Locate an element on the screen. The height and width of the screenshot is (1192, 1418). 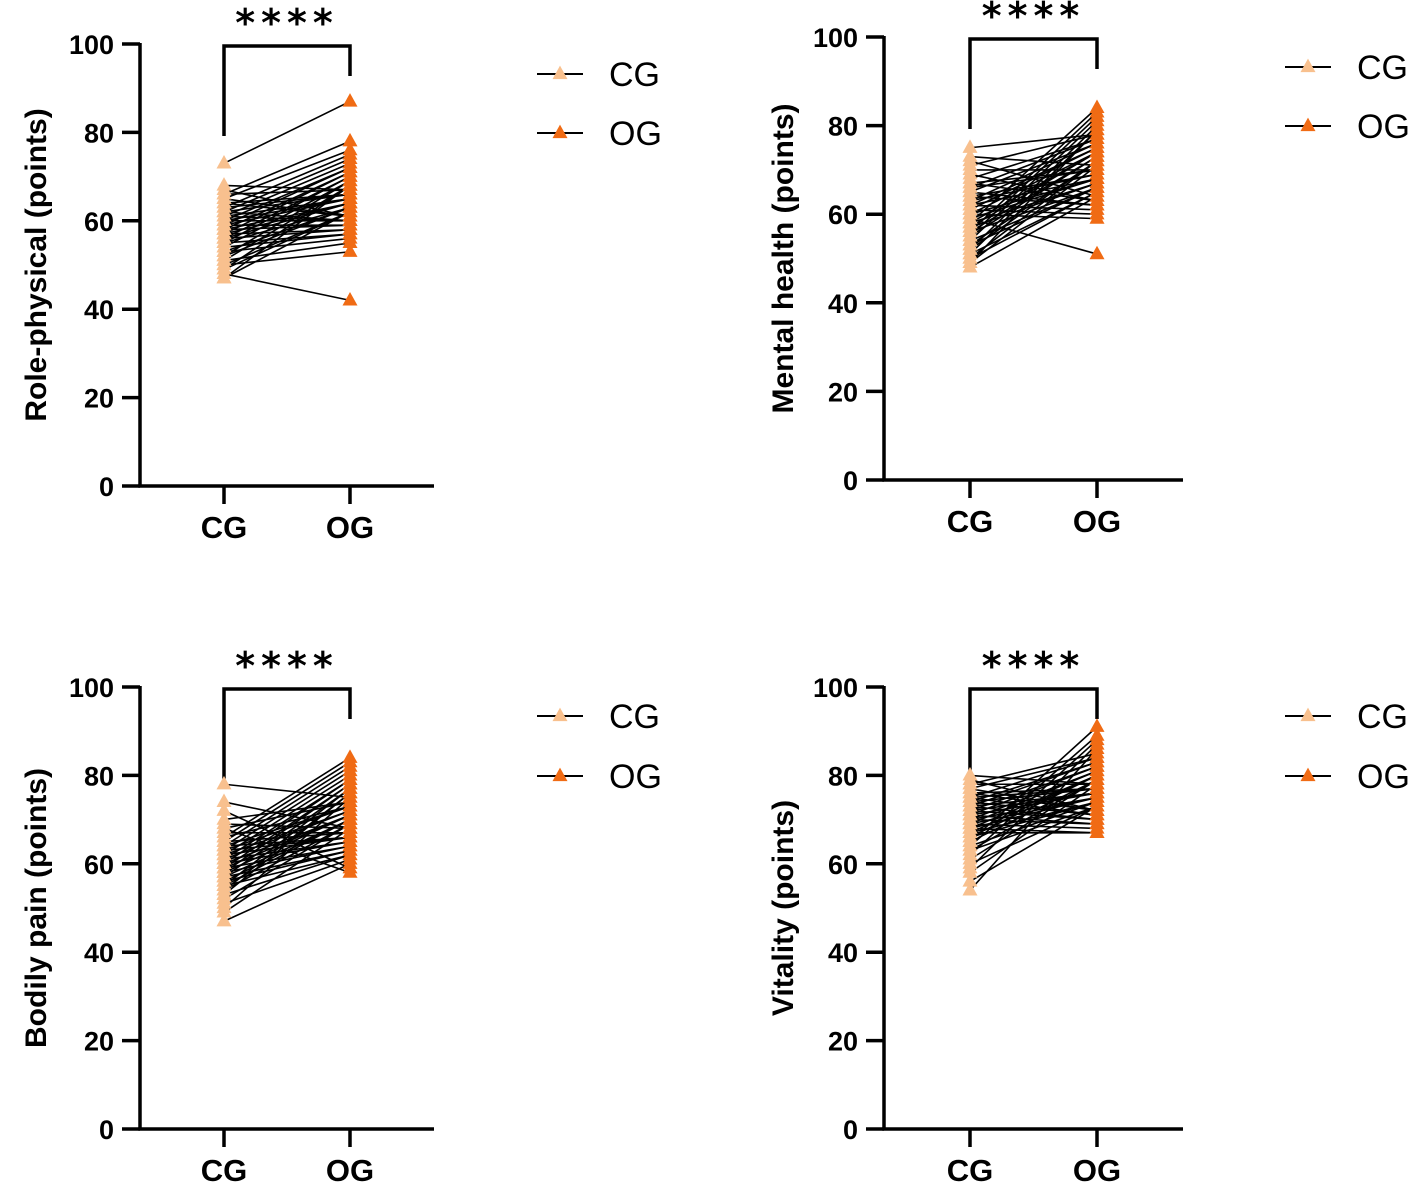
markers is located at coordinates (287, 838).